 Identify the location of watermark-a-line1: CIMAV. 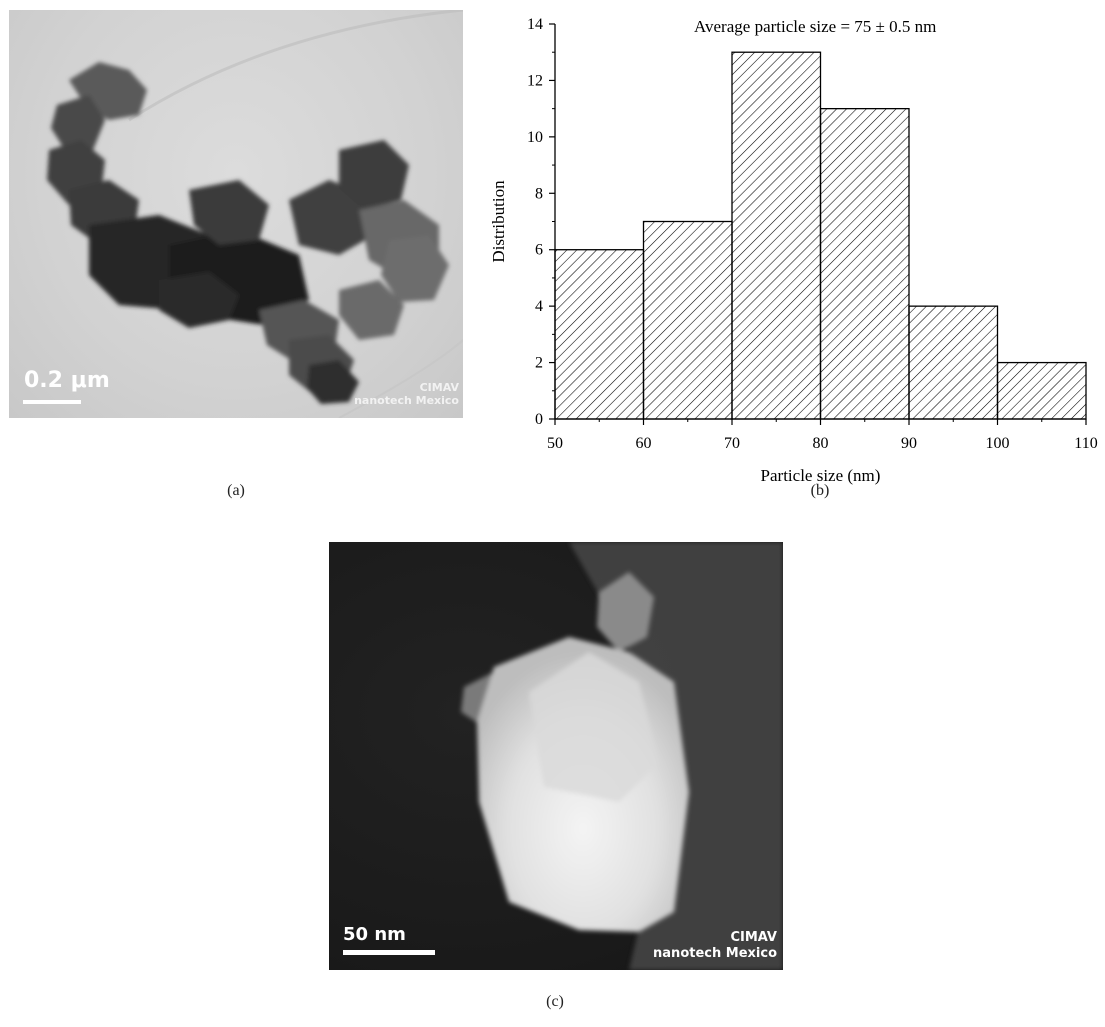
(439, 387).